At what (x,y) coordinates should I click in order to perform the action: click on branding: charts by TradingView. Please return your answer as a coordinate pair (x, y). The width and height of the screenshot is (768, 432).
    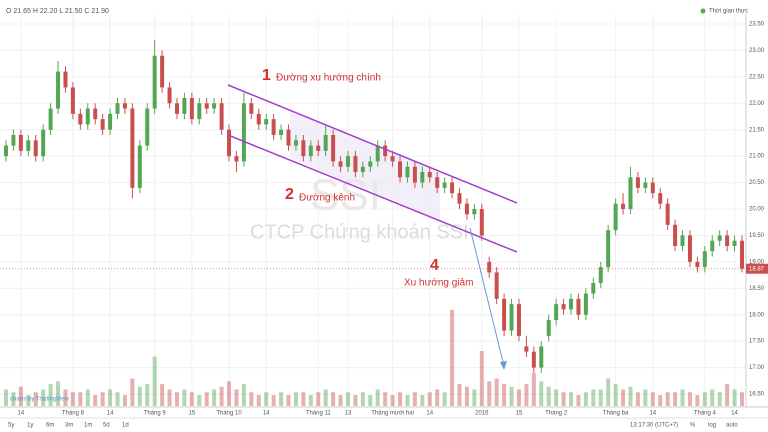
    Looking at the image, I should click on (40, 400).